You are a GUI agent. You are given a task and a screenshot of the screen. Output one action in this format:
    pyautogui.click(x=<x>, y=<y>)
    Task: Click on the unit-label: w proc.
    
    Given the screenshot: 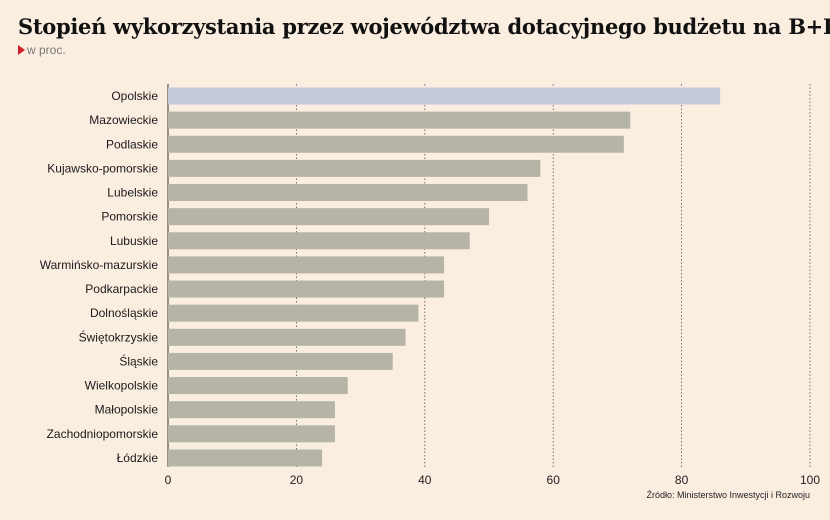 What is the action you would take?
    pyautogui.click(x=46, y=50)
    